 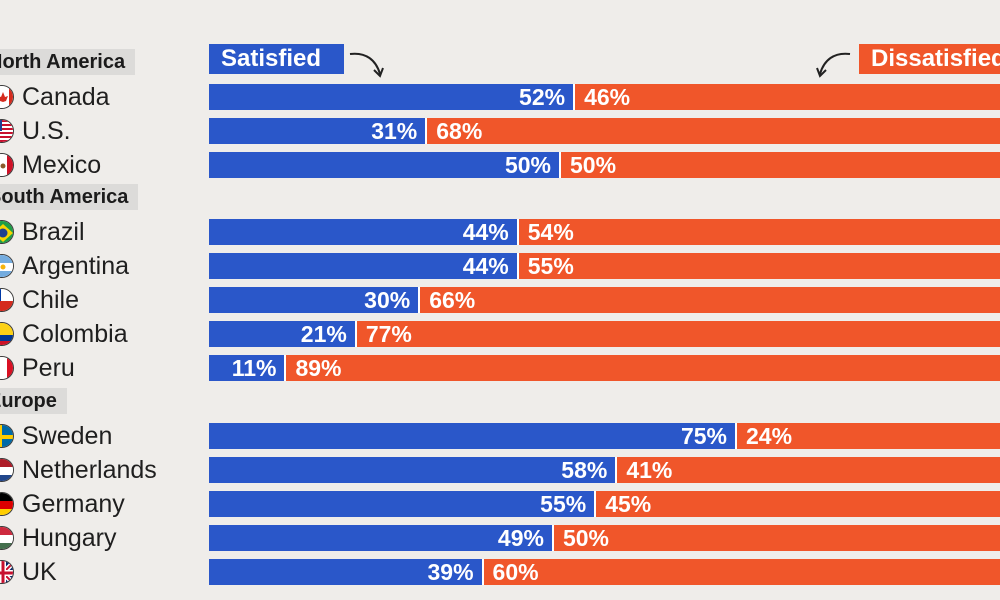 I want to click on us-flag-icon, so click(x=7, y=131).